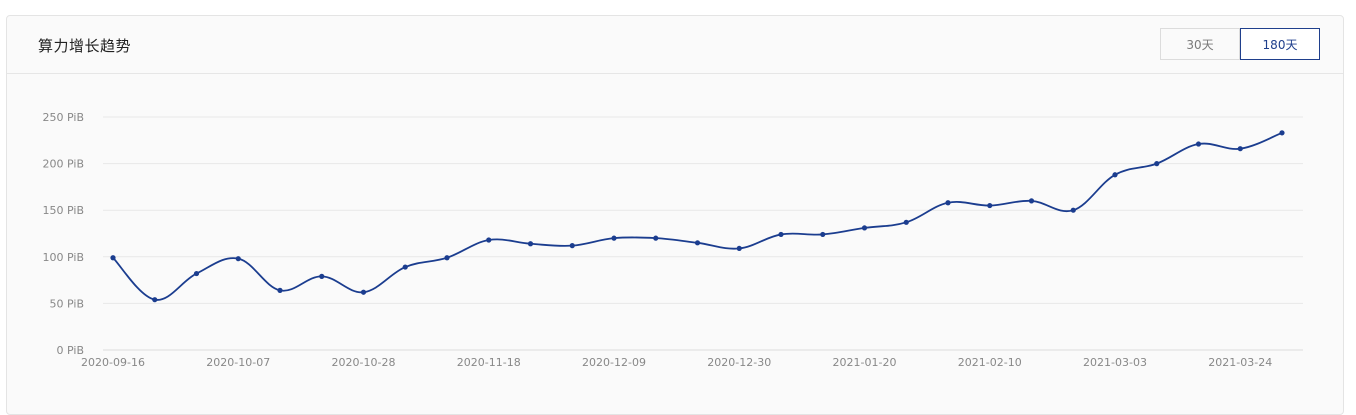 The width and height of the screenshot is (1356, 415). I want to click on card-title: 算力增长趋势, so click(85, 46).